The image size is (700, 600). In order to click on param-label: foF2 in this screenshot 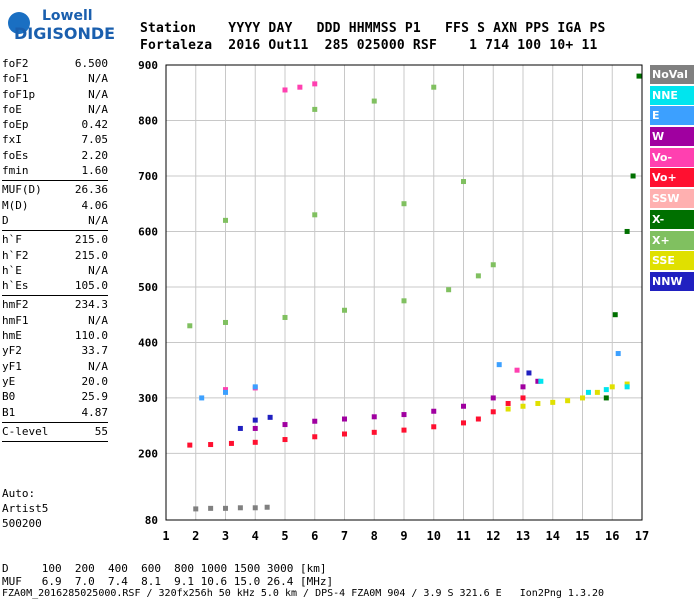, I will do `click(15, 63)`.